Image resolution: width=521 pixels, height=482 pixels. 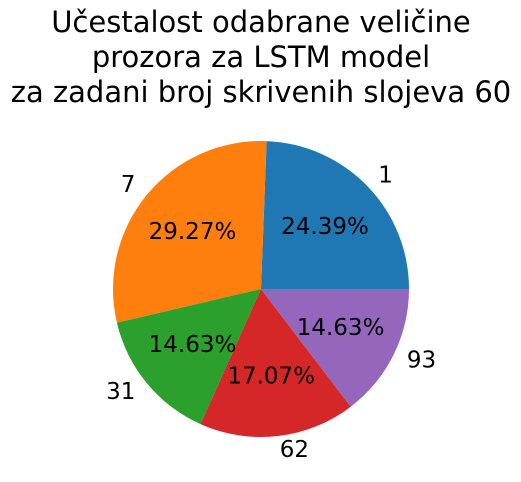 I want to click on chart-title-line-2: prozora za LSTM model, so click(x=261, y=57).